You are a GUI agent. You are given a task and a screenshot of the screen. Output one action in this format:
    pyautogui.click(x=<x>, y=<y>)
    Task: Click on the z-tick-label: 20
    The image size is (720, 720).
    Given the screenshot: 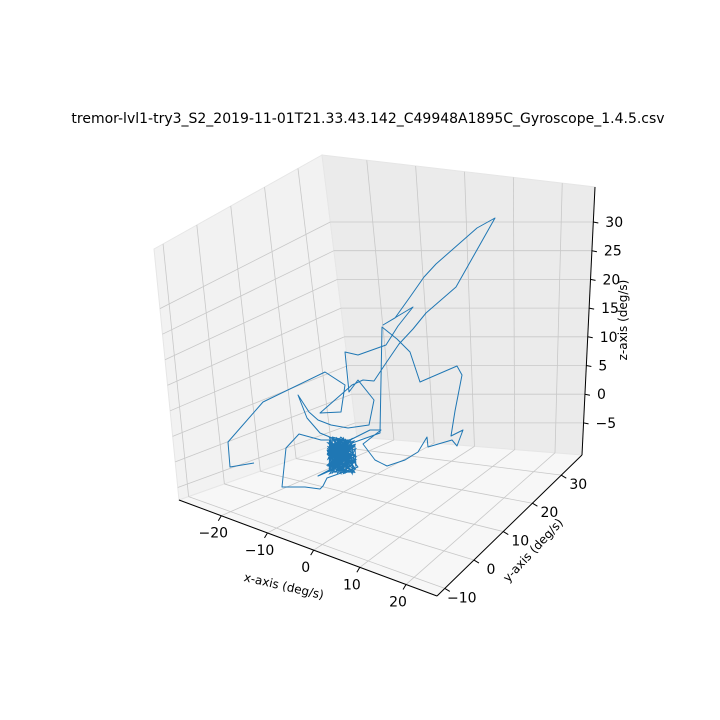 What is the action you would take?
    pyautogui.click(x=612, y=280)
    